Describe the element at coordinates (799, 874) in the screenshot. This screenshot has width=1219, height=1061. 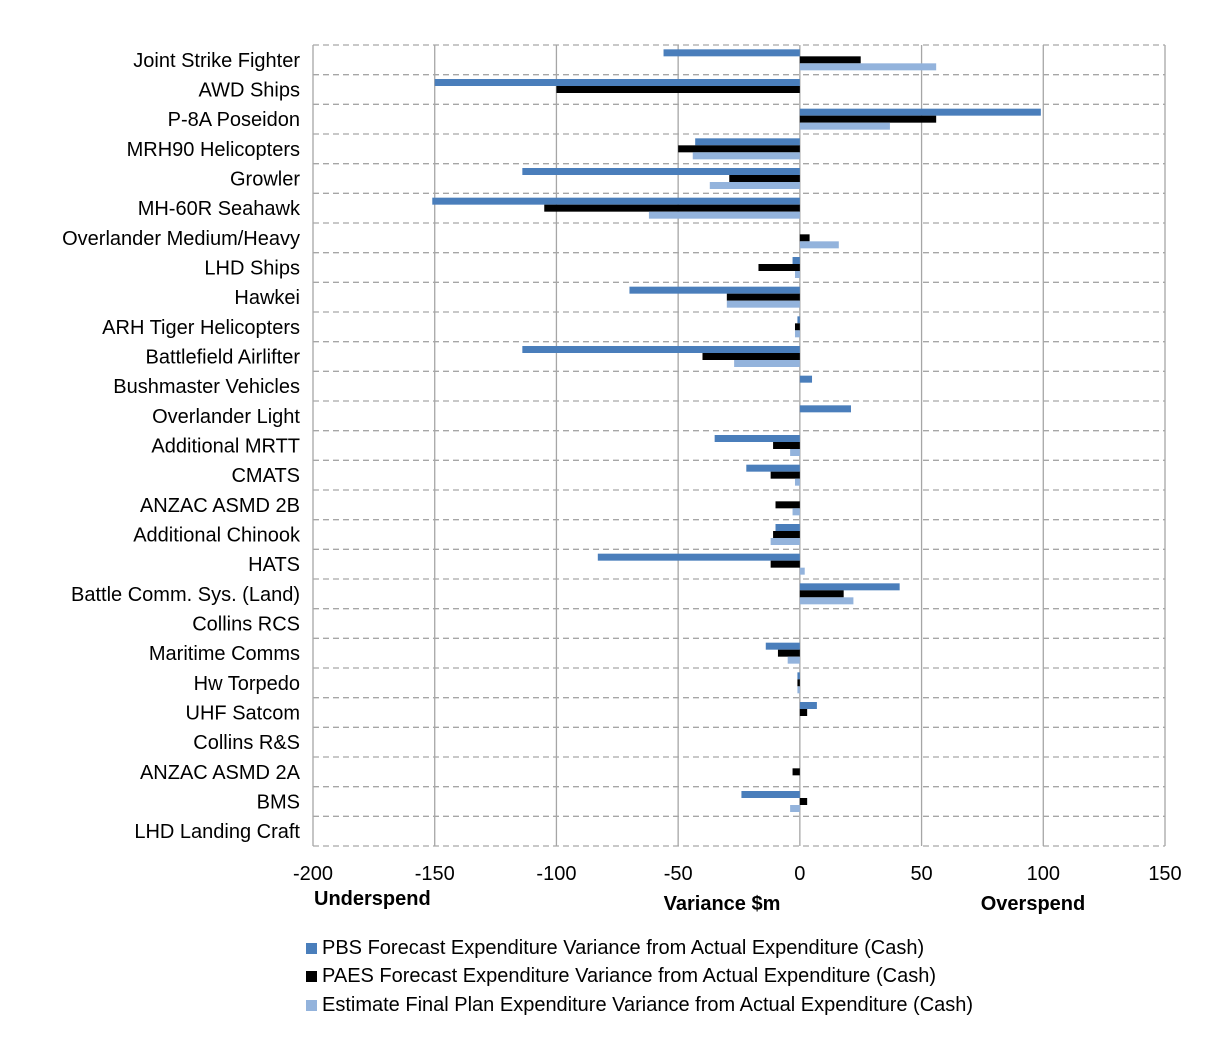
I see `x-tick-label: 0` at that location.